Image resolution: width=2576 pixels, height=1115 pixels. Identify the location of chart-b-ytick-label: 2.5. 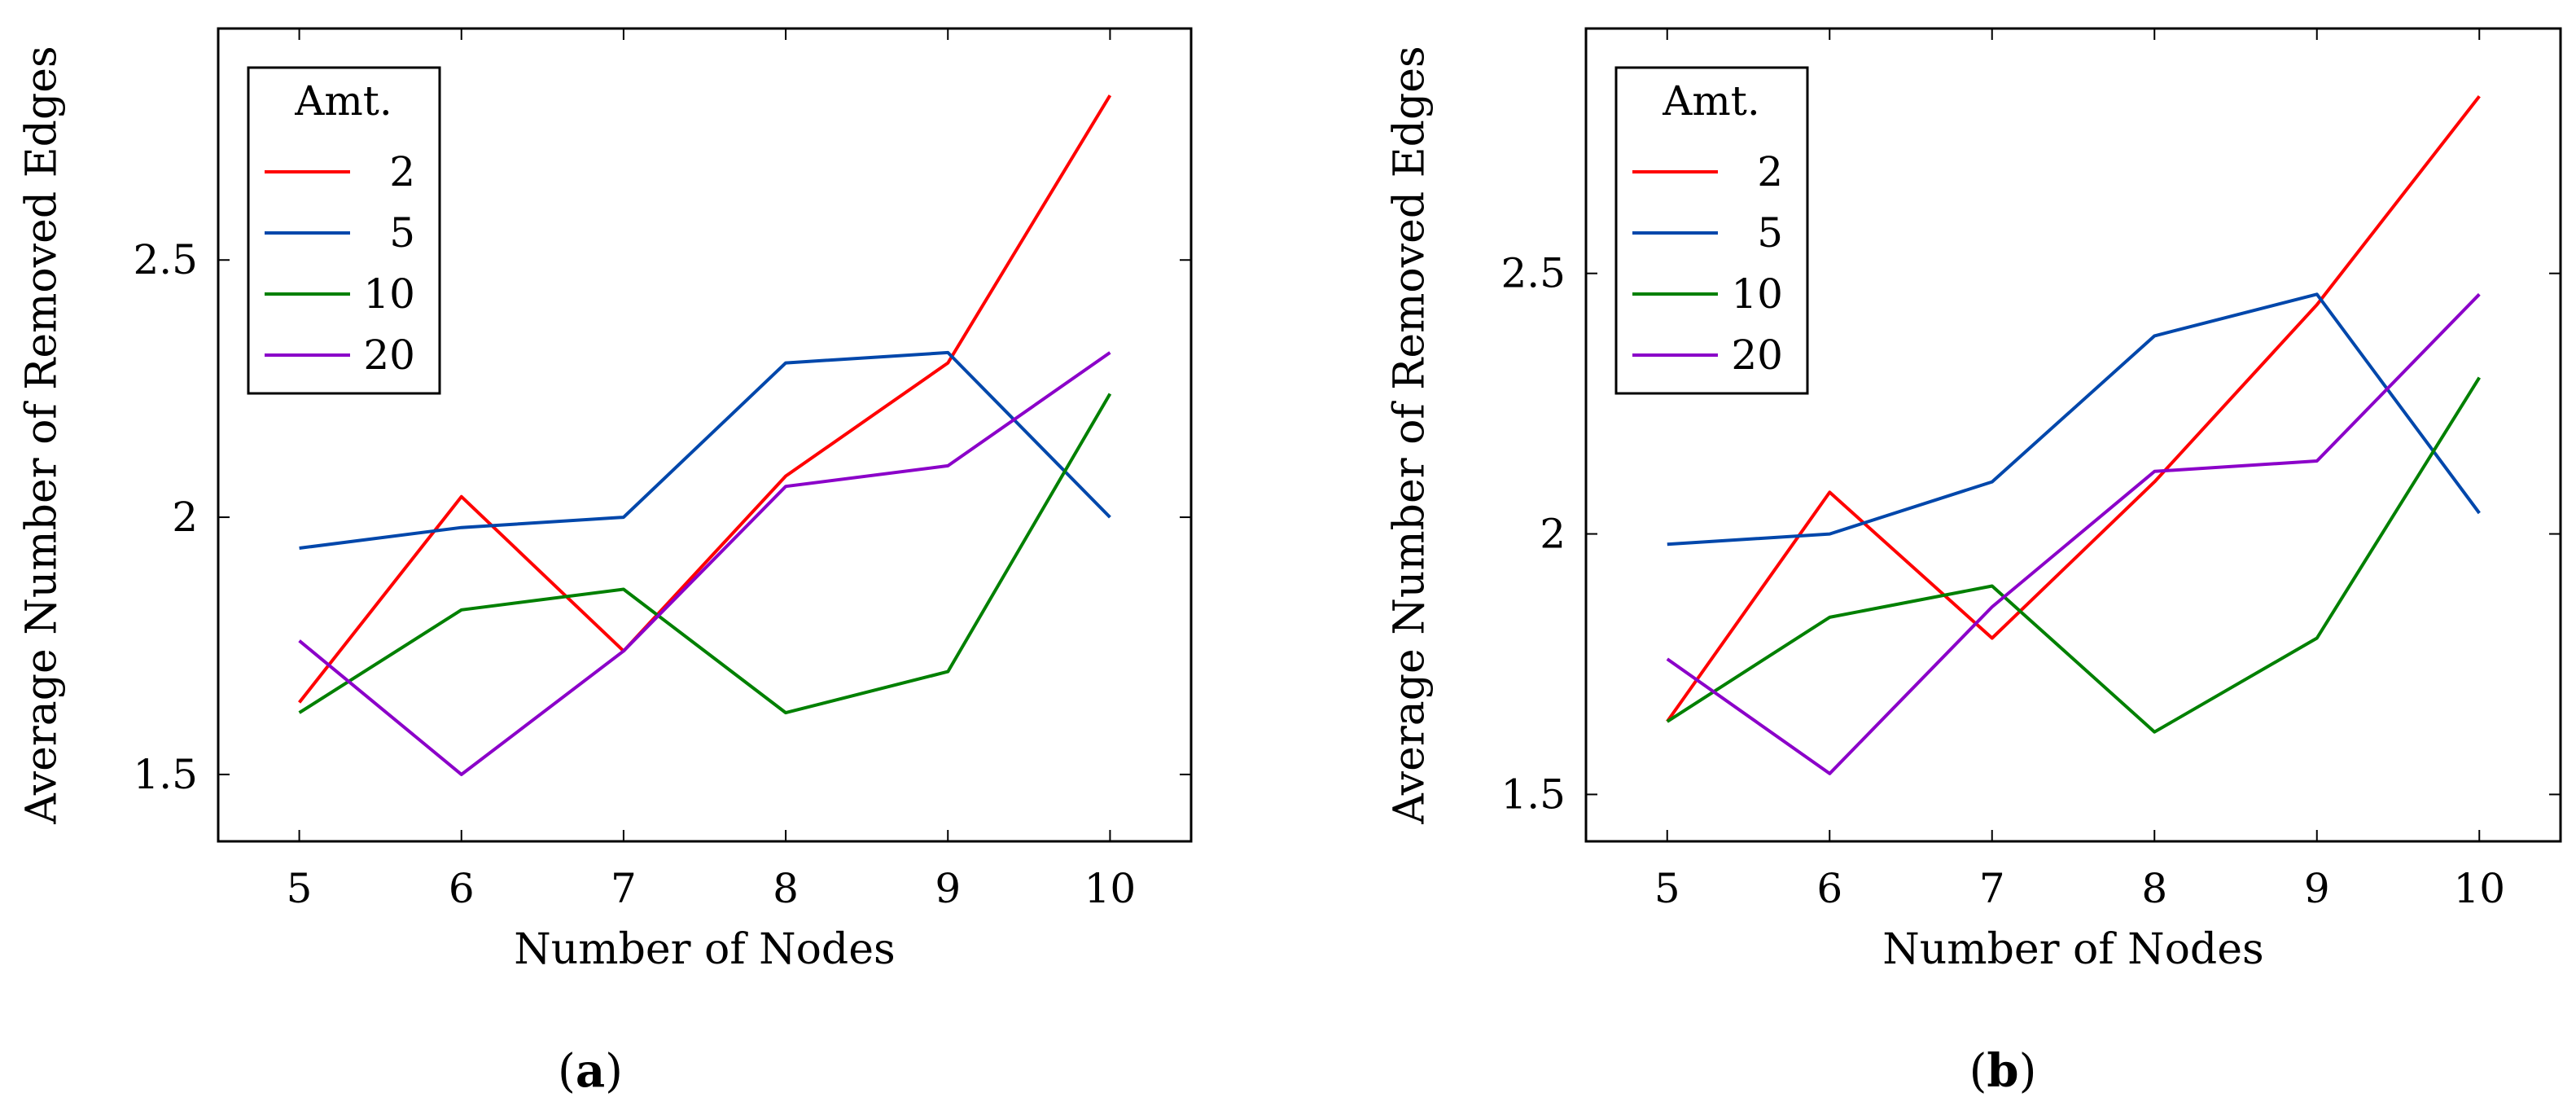
(1533, 273).